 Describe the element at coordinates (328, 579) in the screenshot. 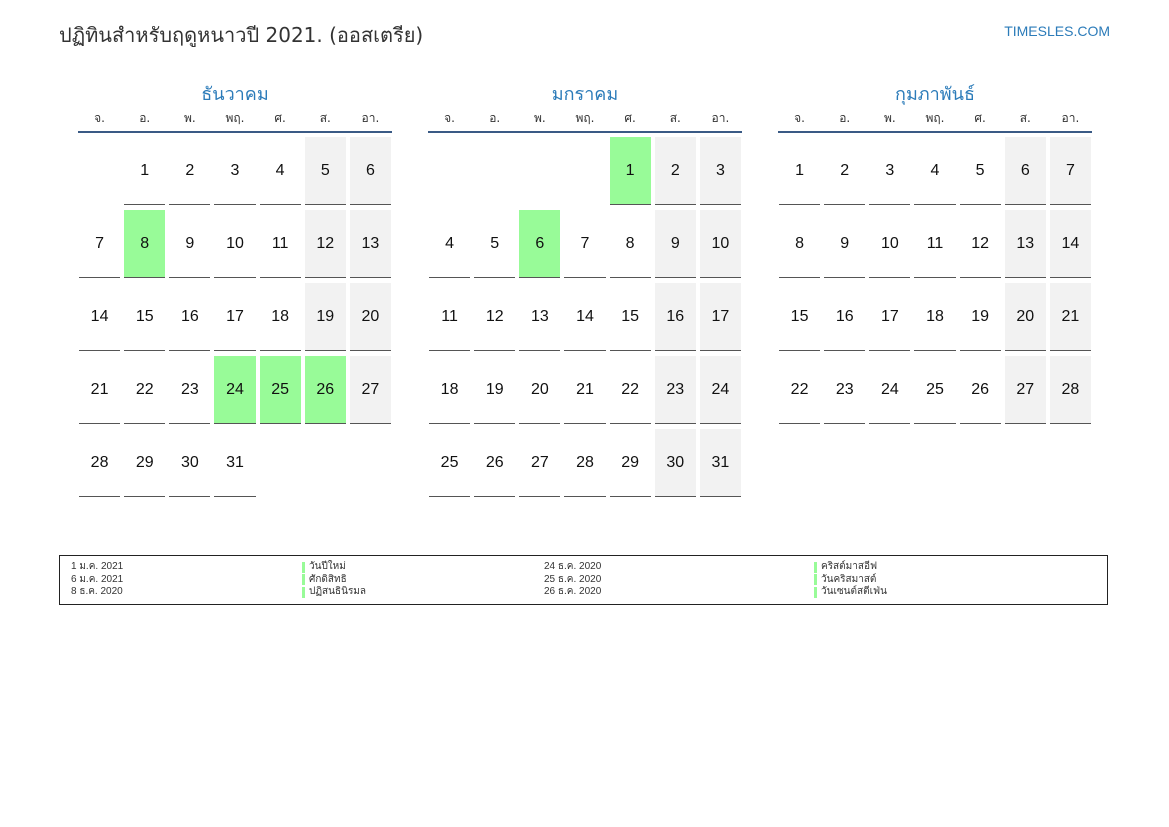

I see `legend-holiday-name: ศักดิสิทธิ` at that location.